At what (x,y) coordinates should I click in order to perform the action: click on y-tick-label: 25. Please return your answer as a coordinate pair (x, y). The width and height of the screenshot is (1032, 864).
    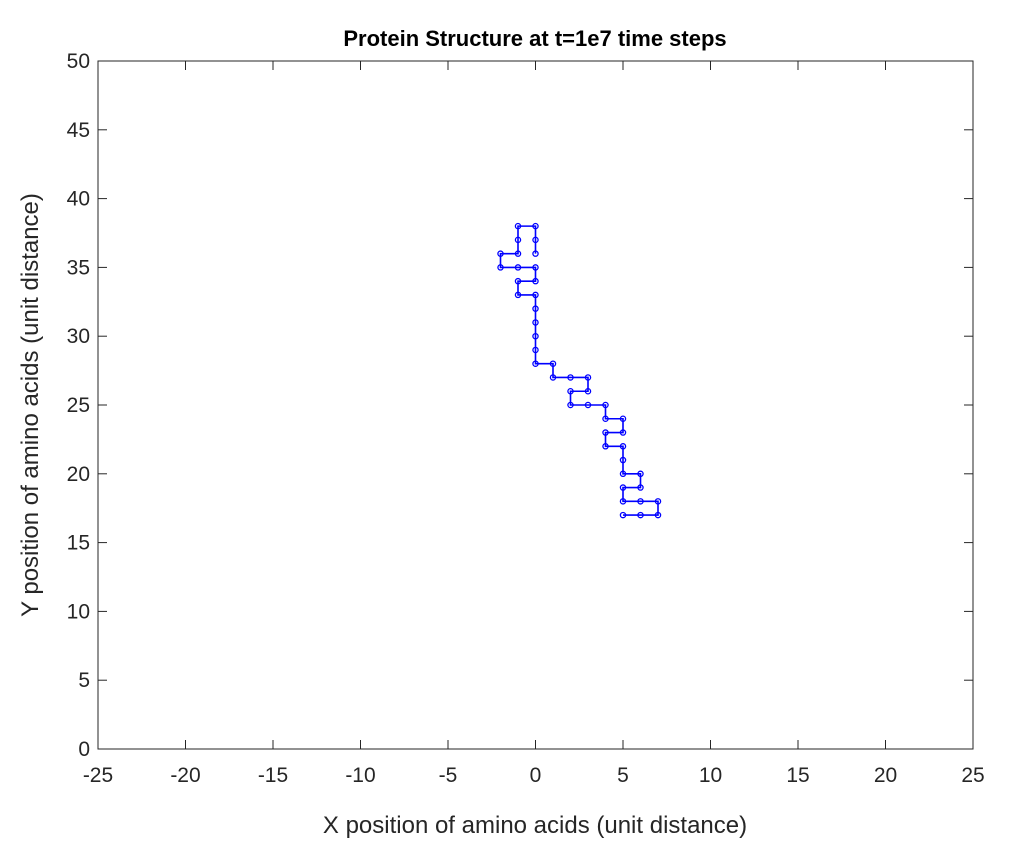
    Looking at the image, I should click on (78, 405).